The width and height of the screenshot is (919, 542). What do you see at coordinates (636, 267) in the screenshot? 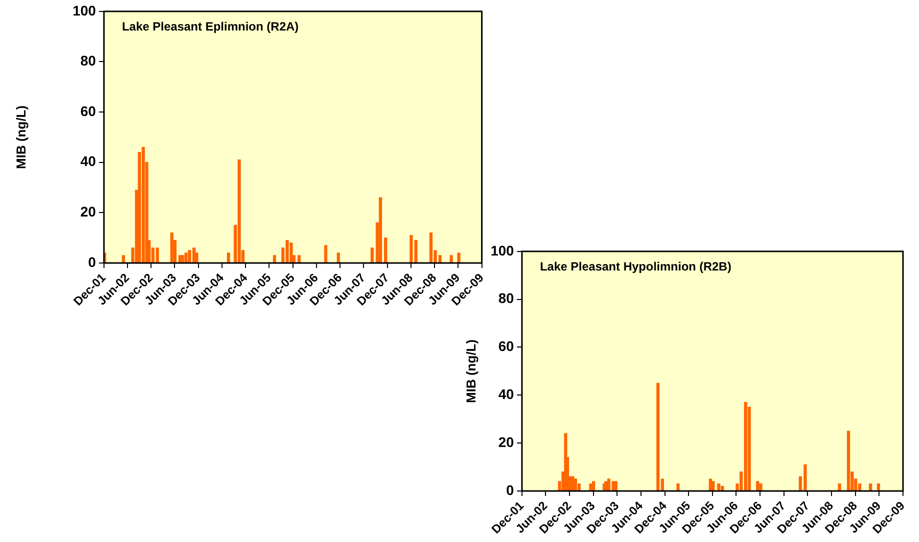
I see `text: Lake Pleasant Hypolimnion (R2B)` at bounding box center [636, 267].